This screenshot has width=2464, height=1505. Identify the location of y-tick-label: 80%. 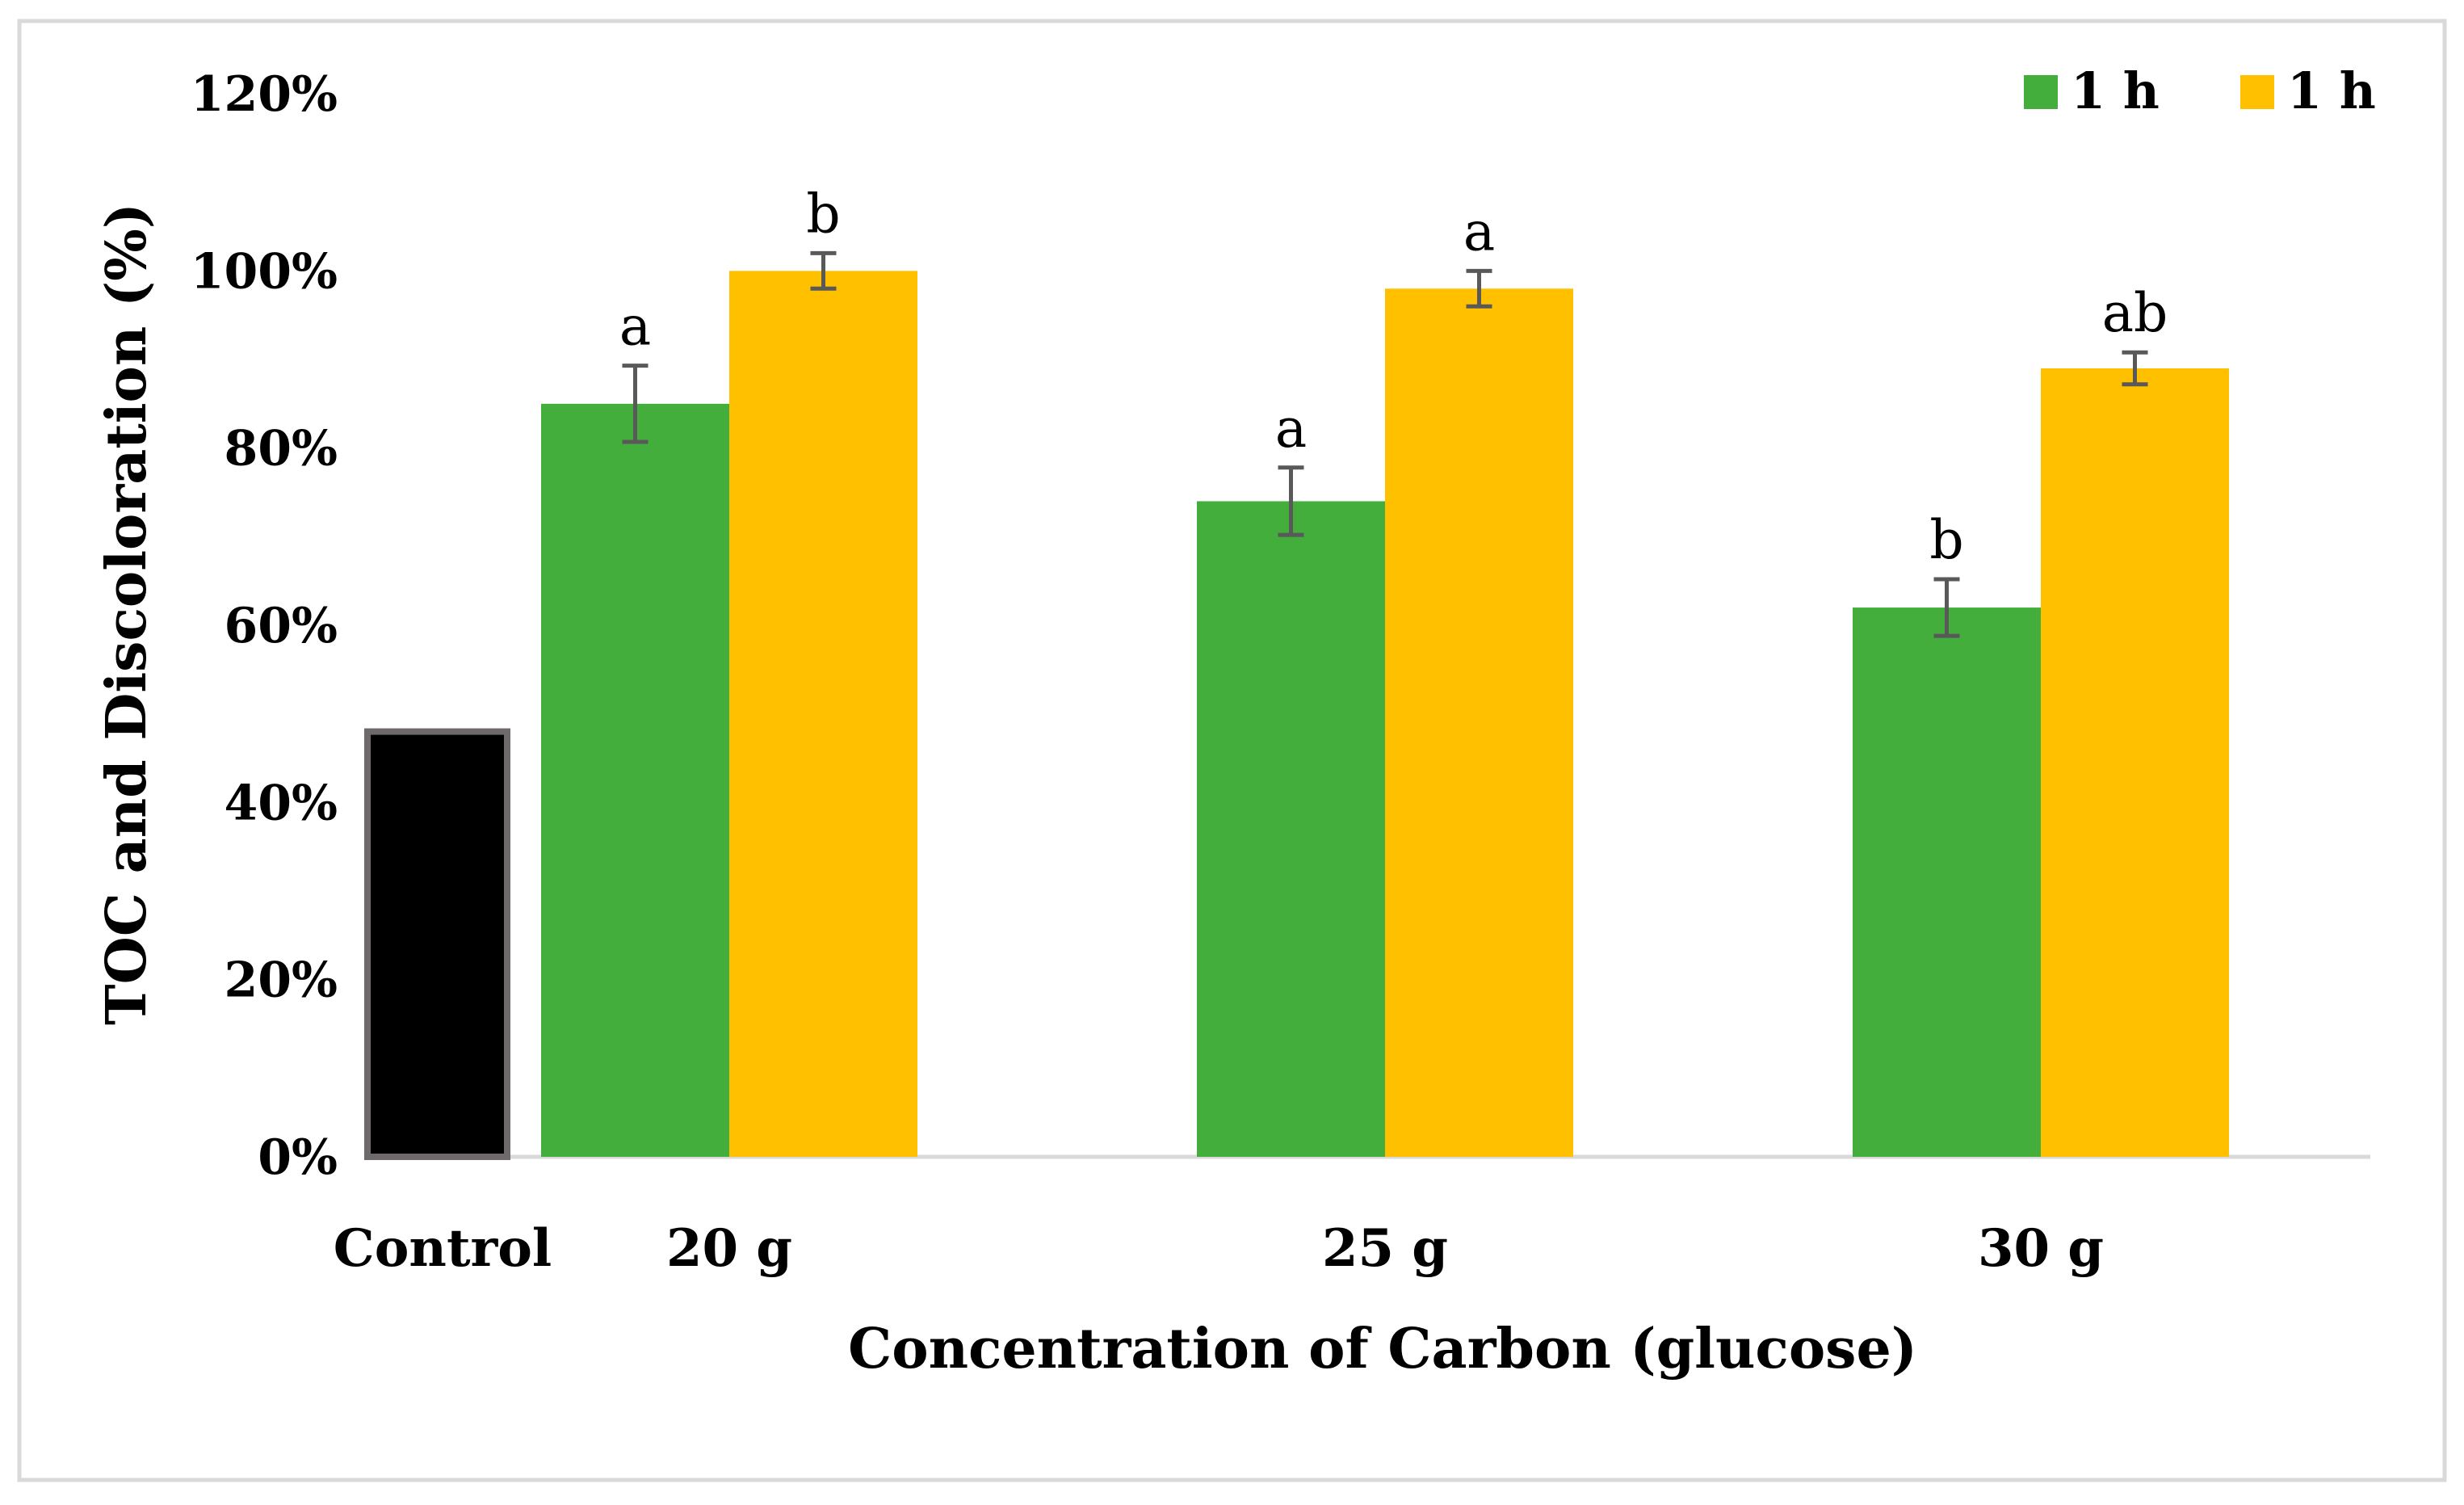
(281, 449).